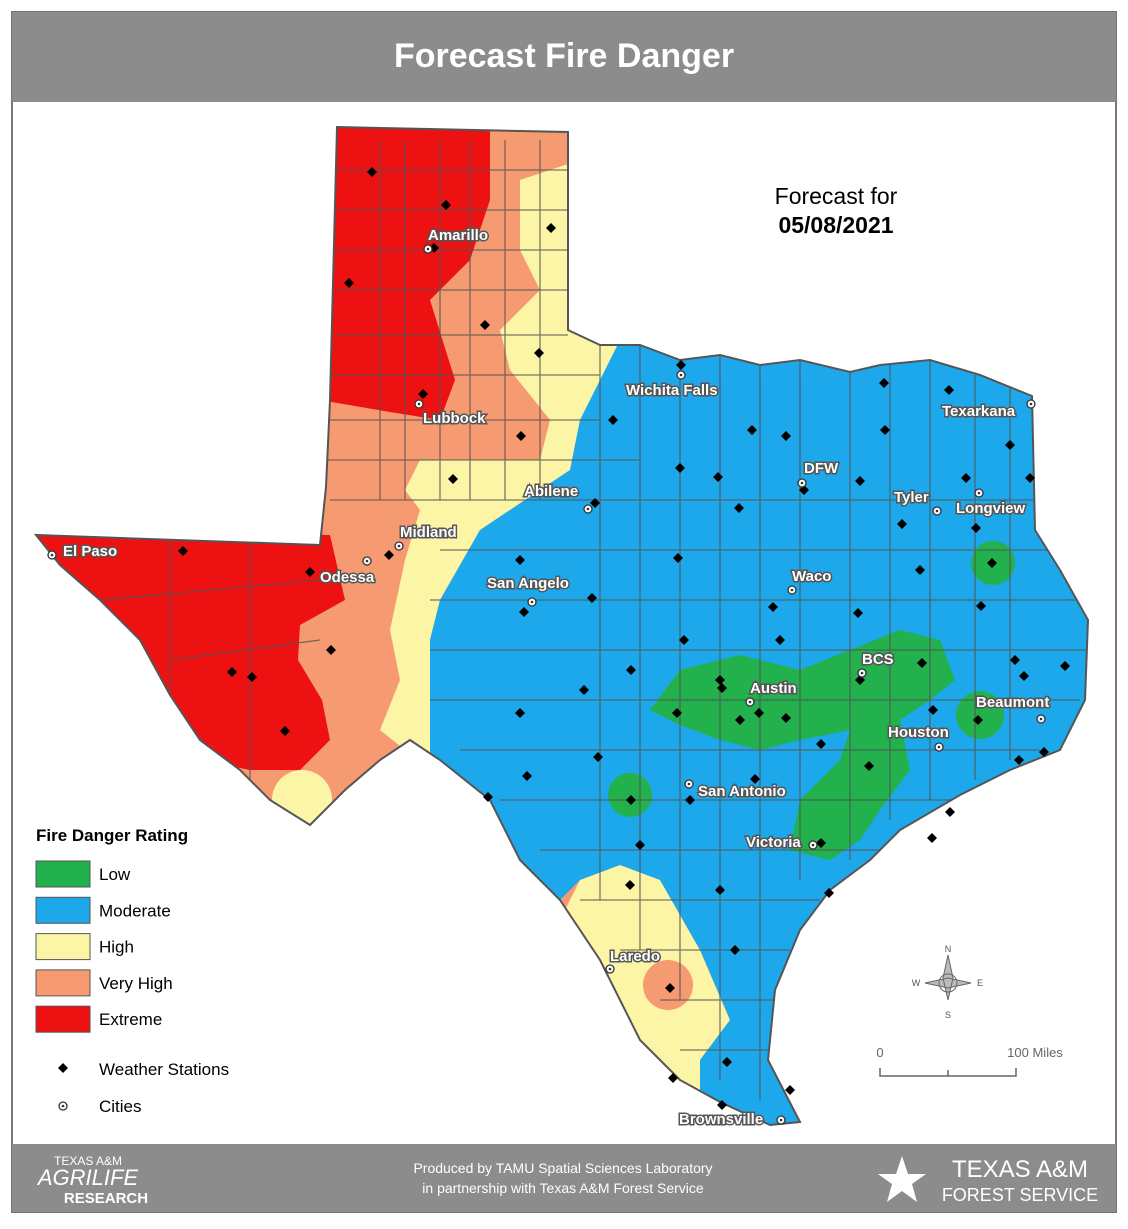 The height and width of the screenshot is (1229, 1128). I want to click on legend-label: High, so click(116, 947).